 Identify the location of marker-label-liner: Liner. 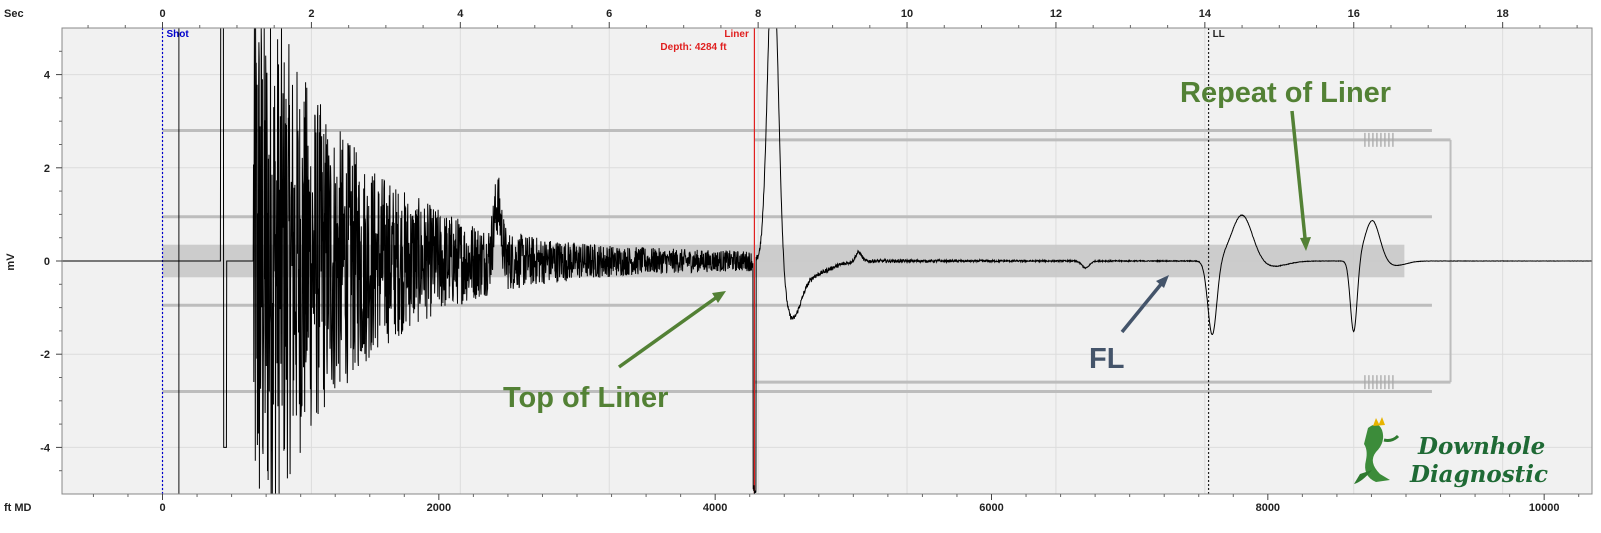
(736, 34).